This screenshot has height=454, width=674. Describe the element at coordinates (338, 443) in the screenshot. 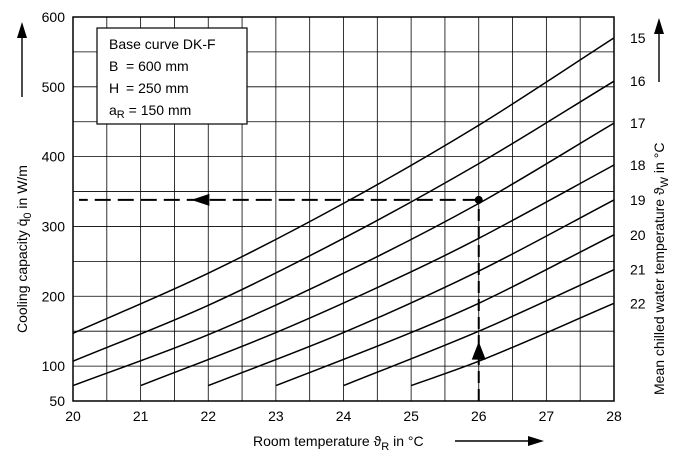

I see `x-axis-title: Room temperature ϑR in °C` at that location.